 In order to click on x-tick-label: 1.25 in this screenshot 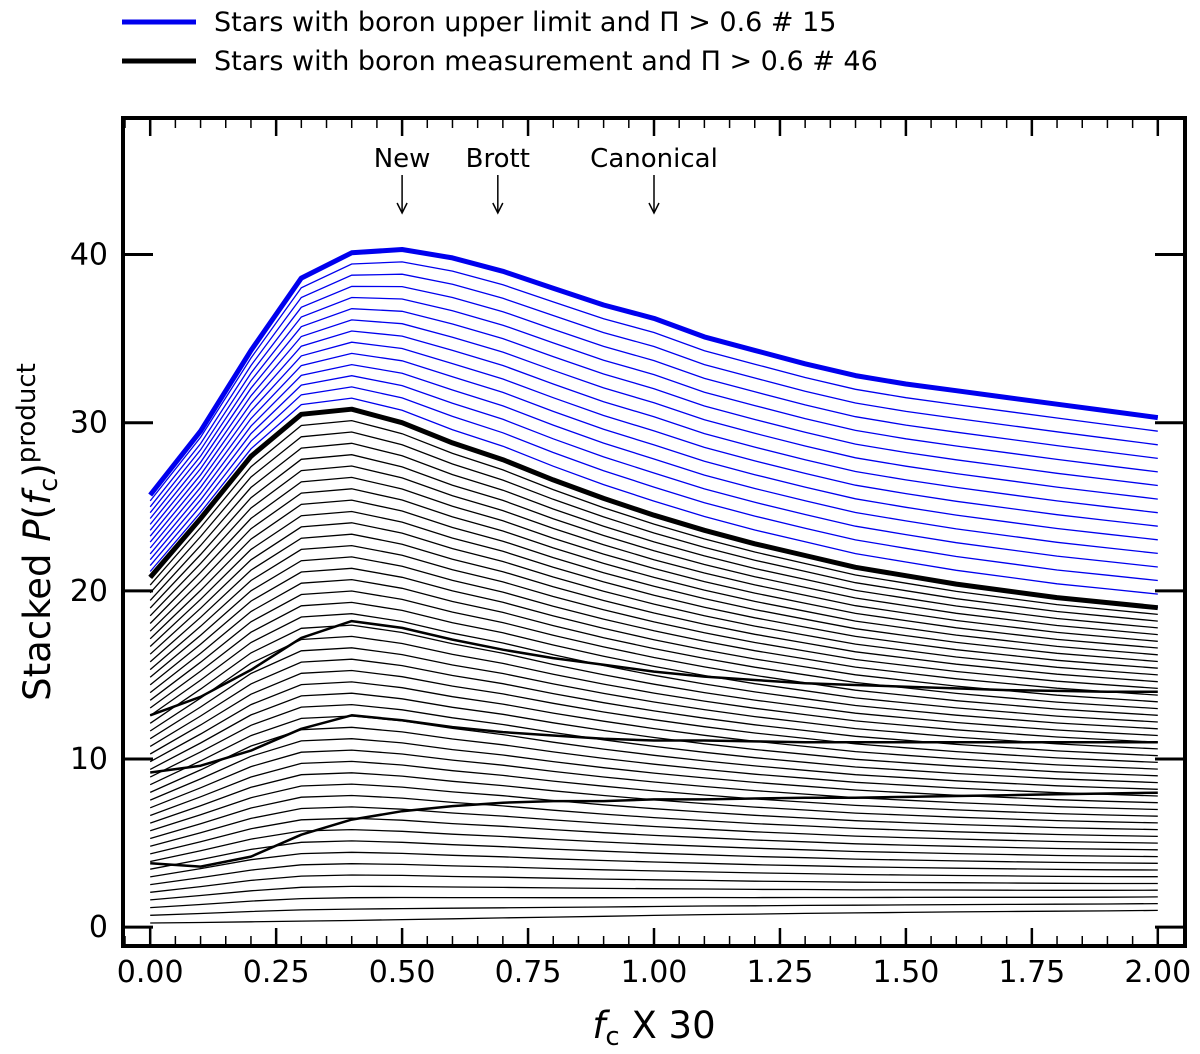, I will do `click(780, 972)`.